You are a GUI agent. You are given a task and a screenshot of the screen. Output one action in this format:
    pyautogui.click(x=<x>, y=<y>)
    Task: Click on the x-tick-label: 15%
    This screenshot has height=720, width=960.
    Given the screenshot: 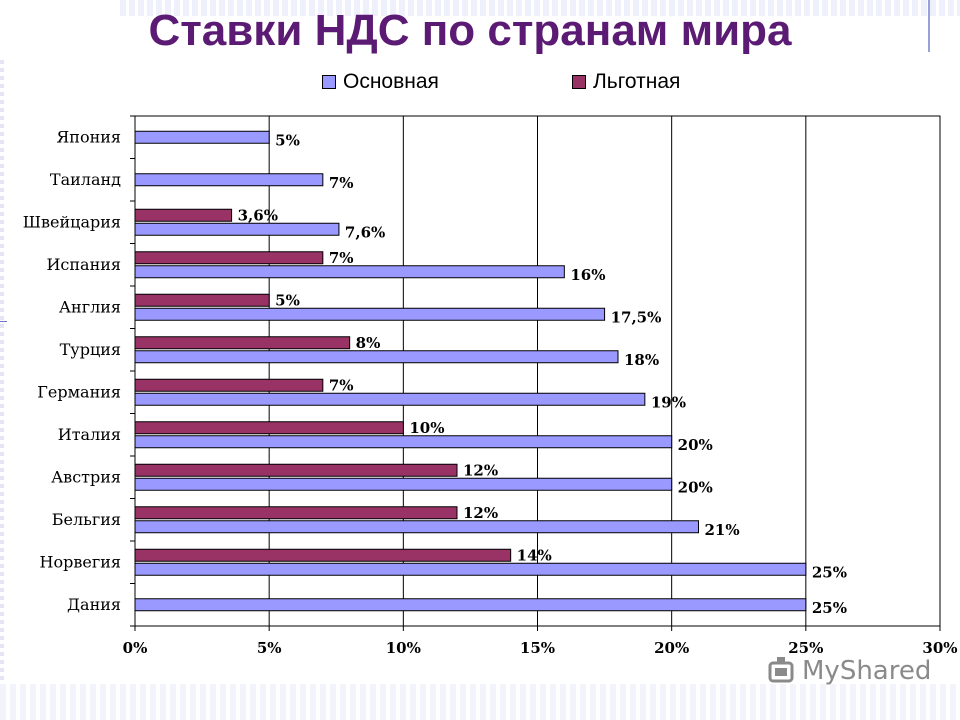 What is the action you would take?
    pyautogui.click(x=537, y=648)
    